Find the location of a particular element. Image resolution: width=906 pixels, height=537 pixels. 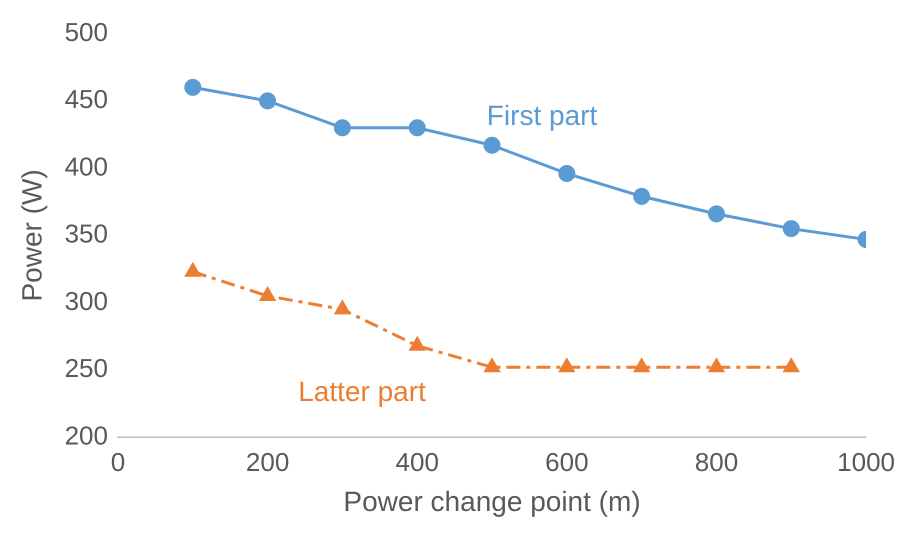

x-tick-label: 1000 is located at coordinates (866, 461).